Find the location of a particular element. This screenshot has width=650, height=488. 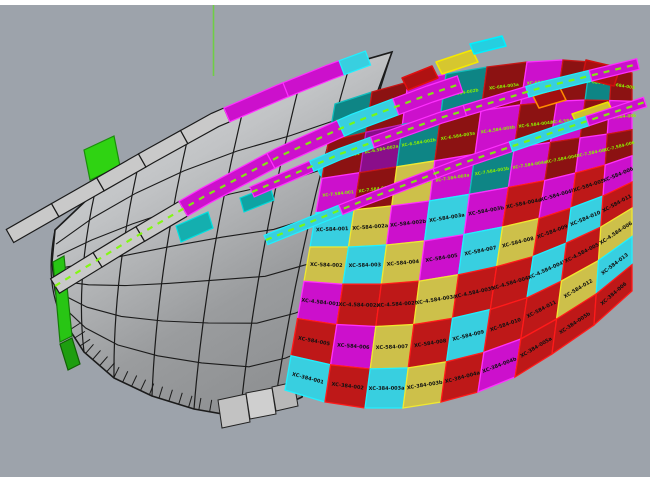

plate-label: XC-684-005 is located at coordinates (622, 85).